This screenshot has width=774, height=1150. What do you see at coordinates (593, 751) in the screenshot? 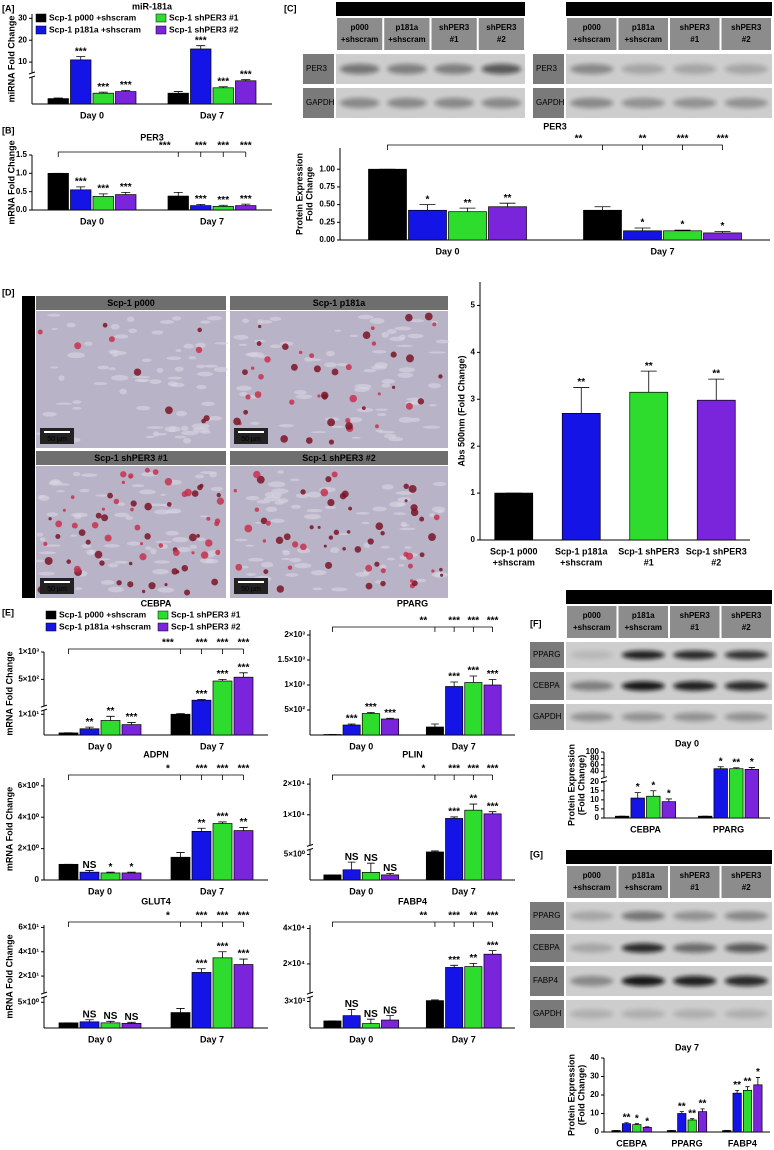
I see `y-tick-label: 100` at bounding box center [593, 751].